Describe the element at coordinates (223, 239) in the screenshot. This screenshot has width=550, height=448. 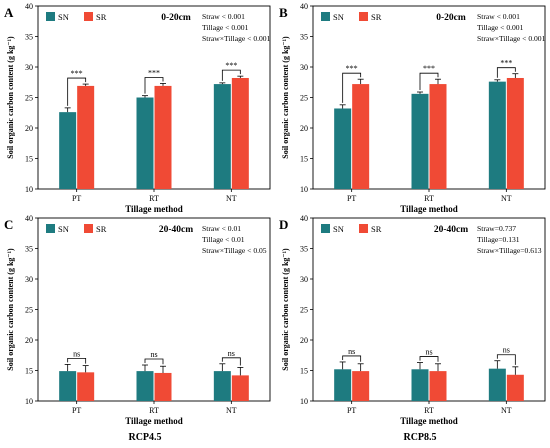
I see `stats-annotation: Tillage < 0.01` at that location.